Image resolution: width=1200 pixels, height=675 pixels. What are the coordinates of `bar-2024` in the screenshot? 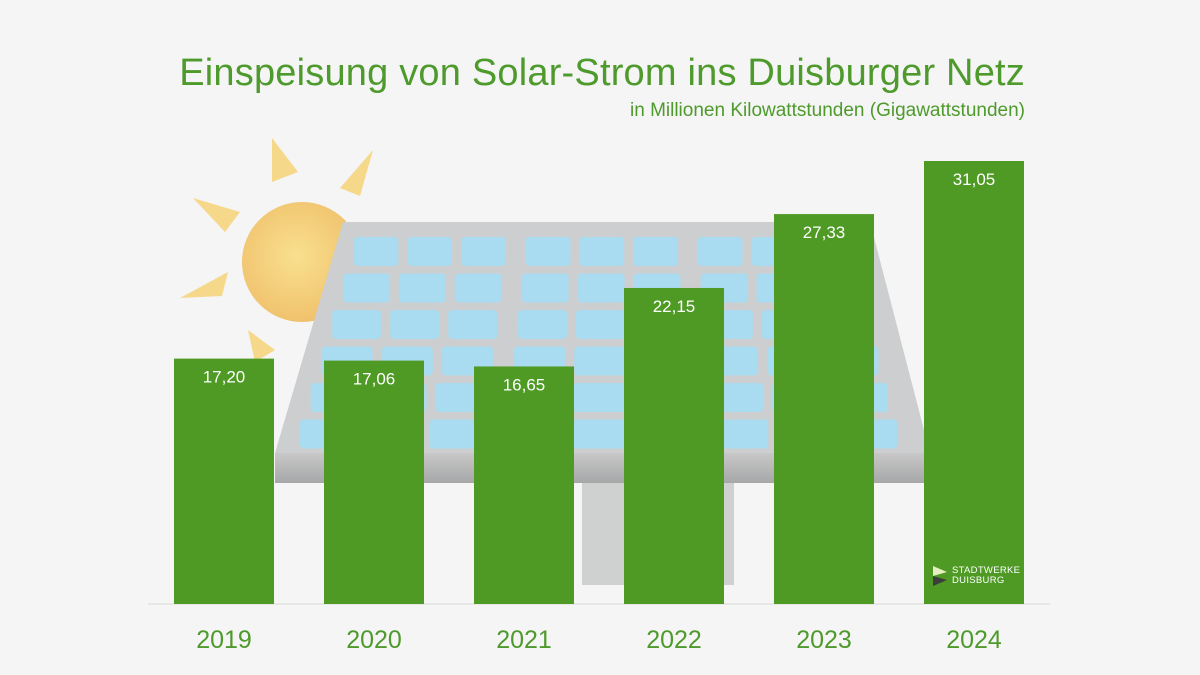 It's located at (974, 382).